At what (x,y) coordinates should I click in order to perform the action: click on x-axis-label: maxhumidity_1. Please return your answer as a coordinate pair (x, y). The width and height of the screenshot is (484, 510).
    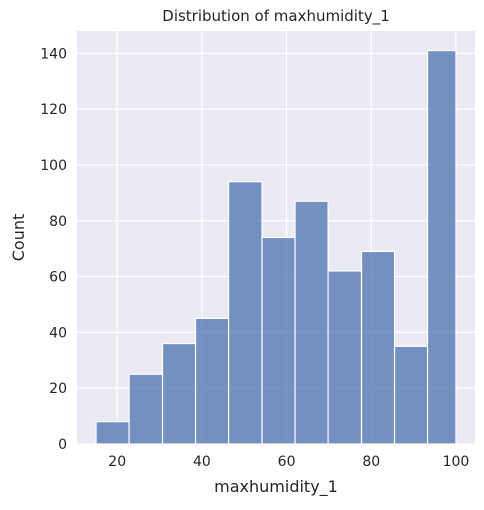
    Looking at the image, I should click on (276, 487).